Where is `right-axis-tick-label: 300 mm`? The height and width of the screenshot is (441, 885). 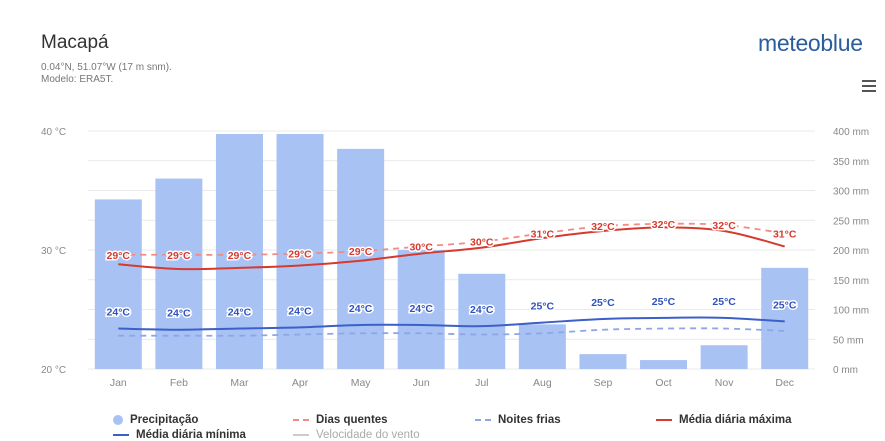
right-axis-tick-label: 300 mm is located at coordinates (851, 192).